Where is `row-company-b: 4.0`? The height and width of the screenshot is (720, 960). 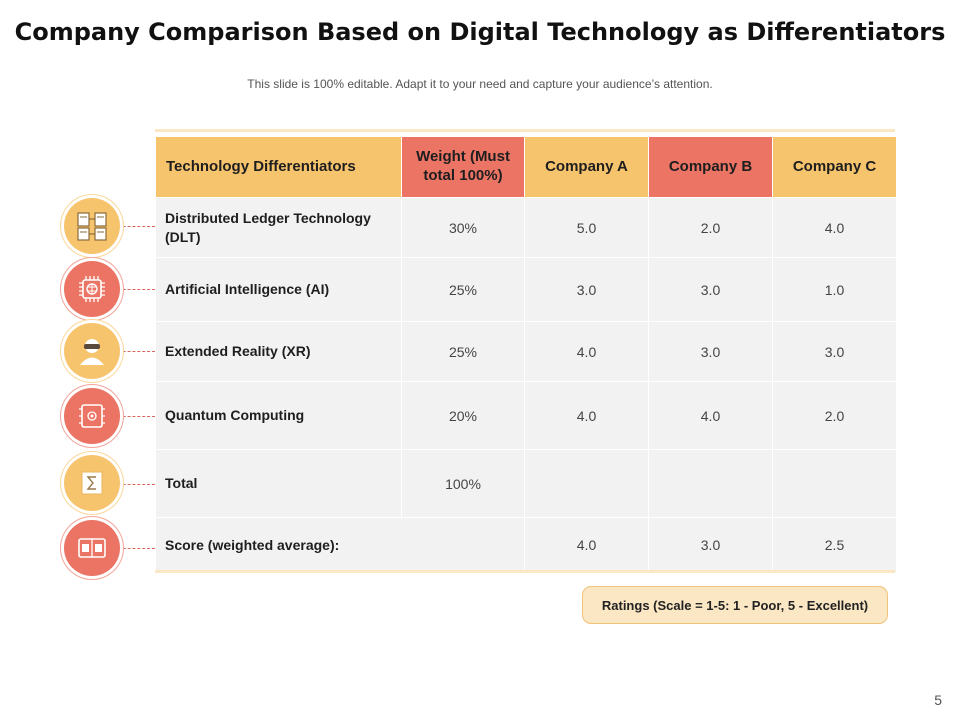
row-company-b: 4.0 is located at coordinates (710, 415).